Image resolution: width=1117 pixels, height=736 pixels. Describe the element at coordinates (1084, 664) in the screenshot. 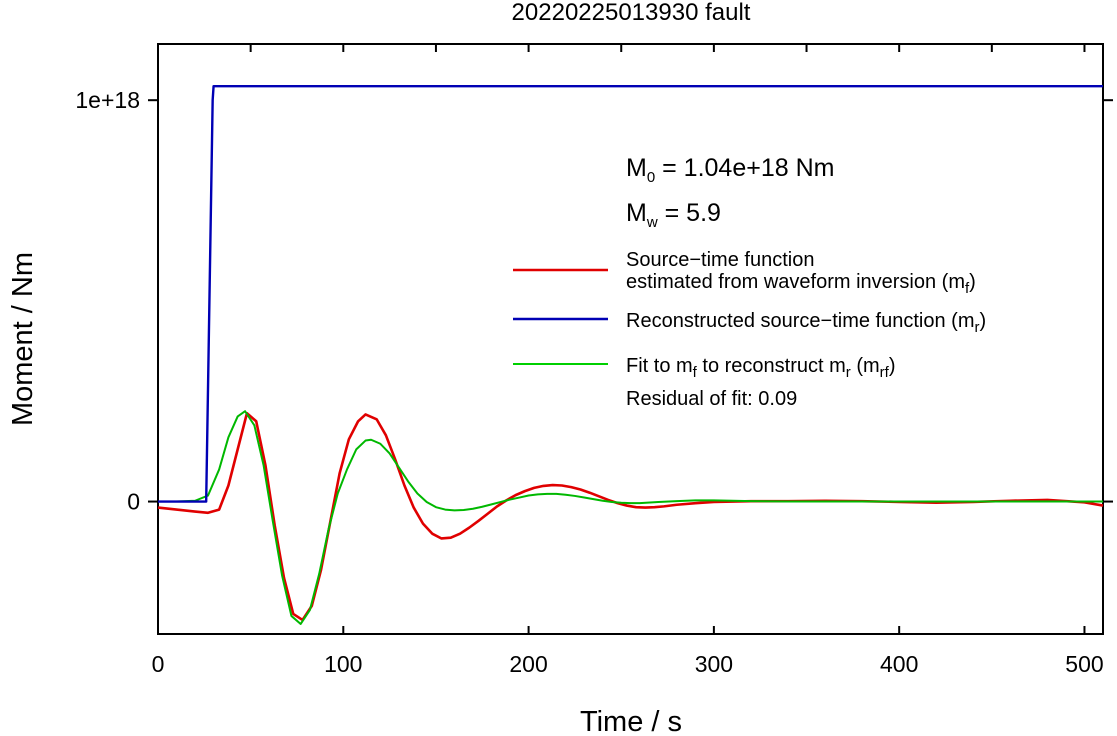

I see `x-tick-label: 500` at that location.